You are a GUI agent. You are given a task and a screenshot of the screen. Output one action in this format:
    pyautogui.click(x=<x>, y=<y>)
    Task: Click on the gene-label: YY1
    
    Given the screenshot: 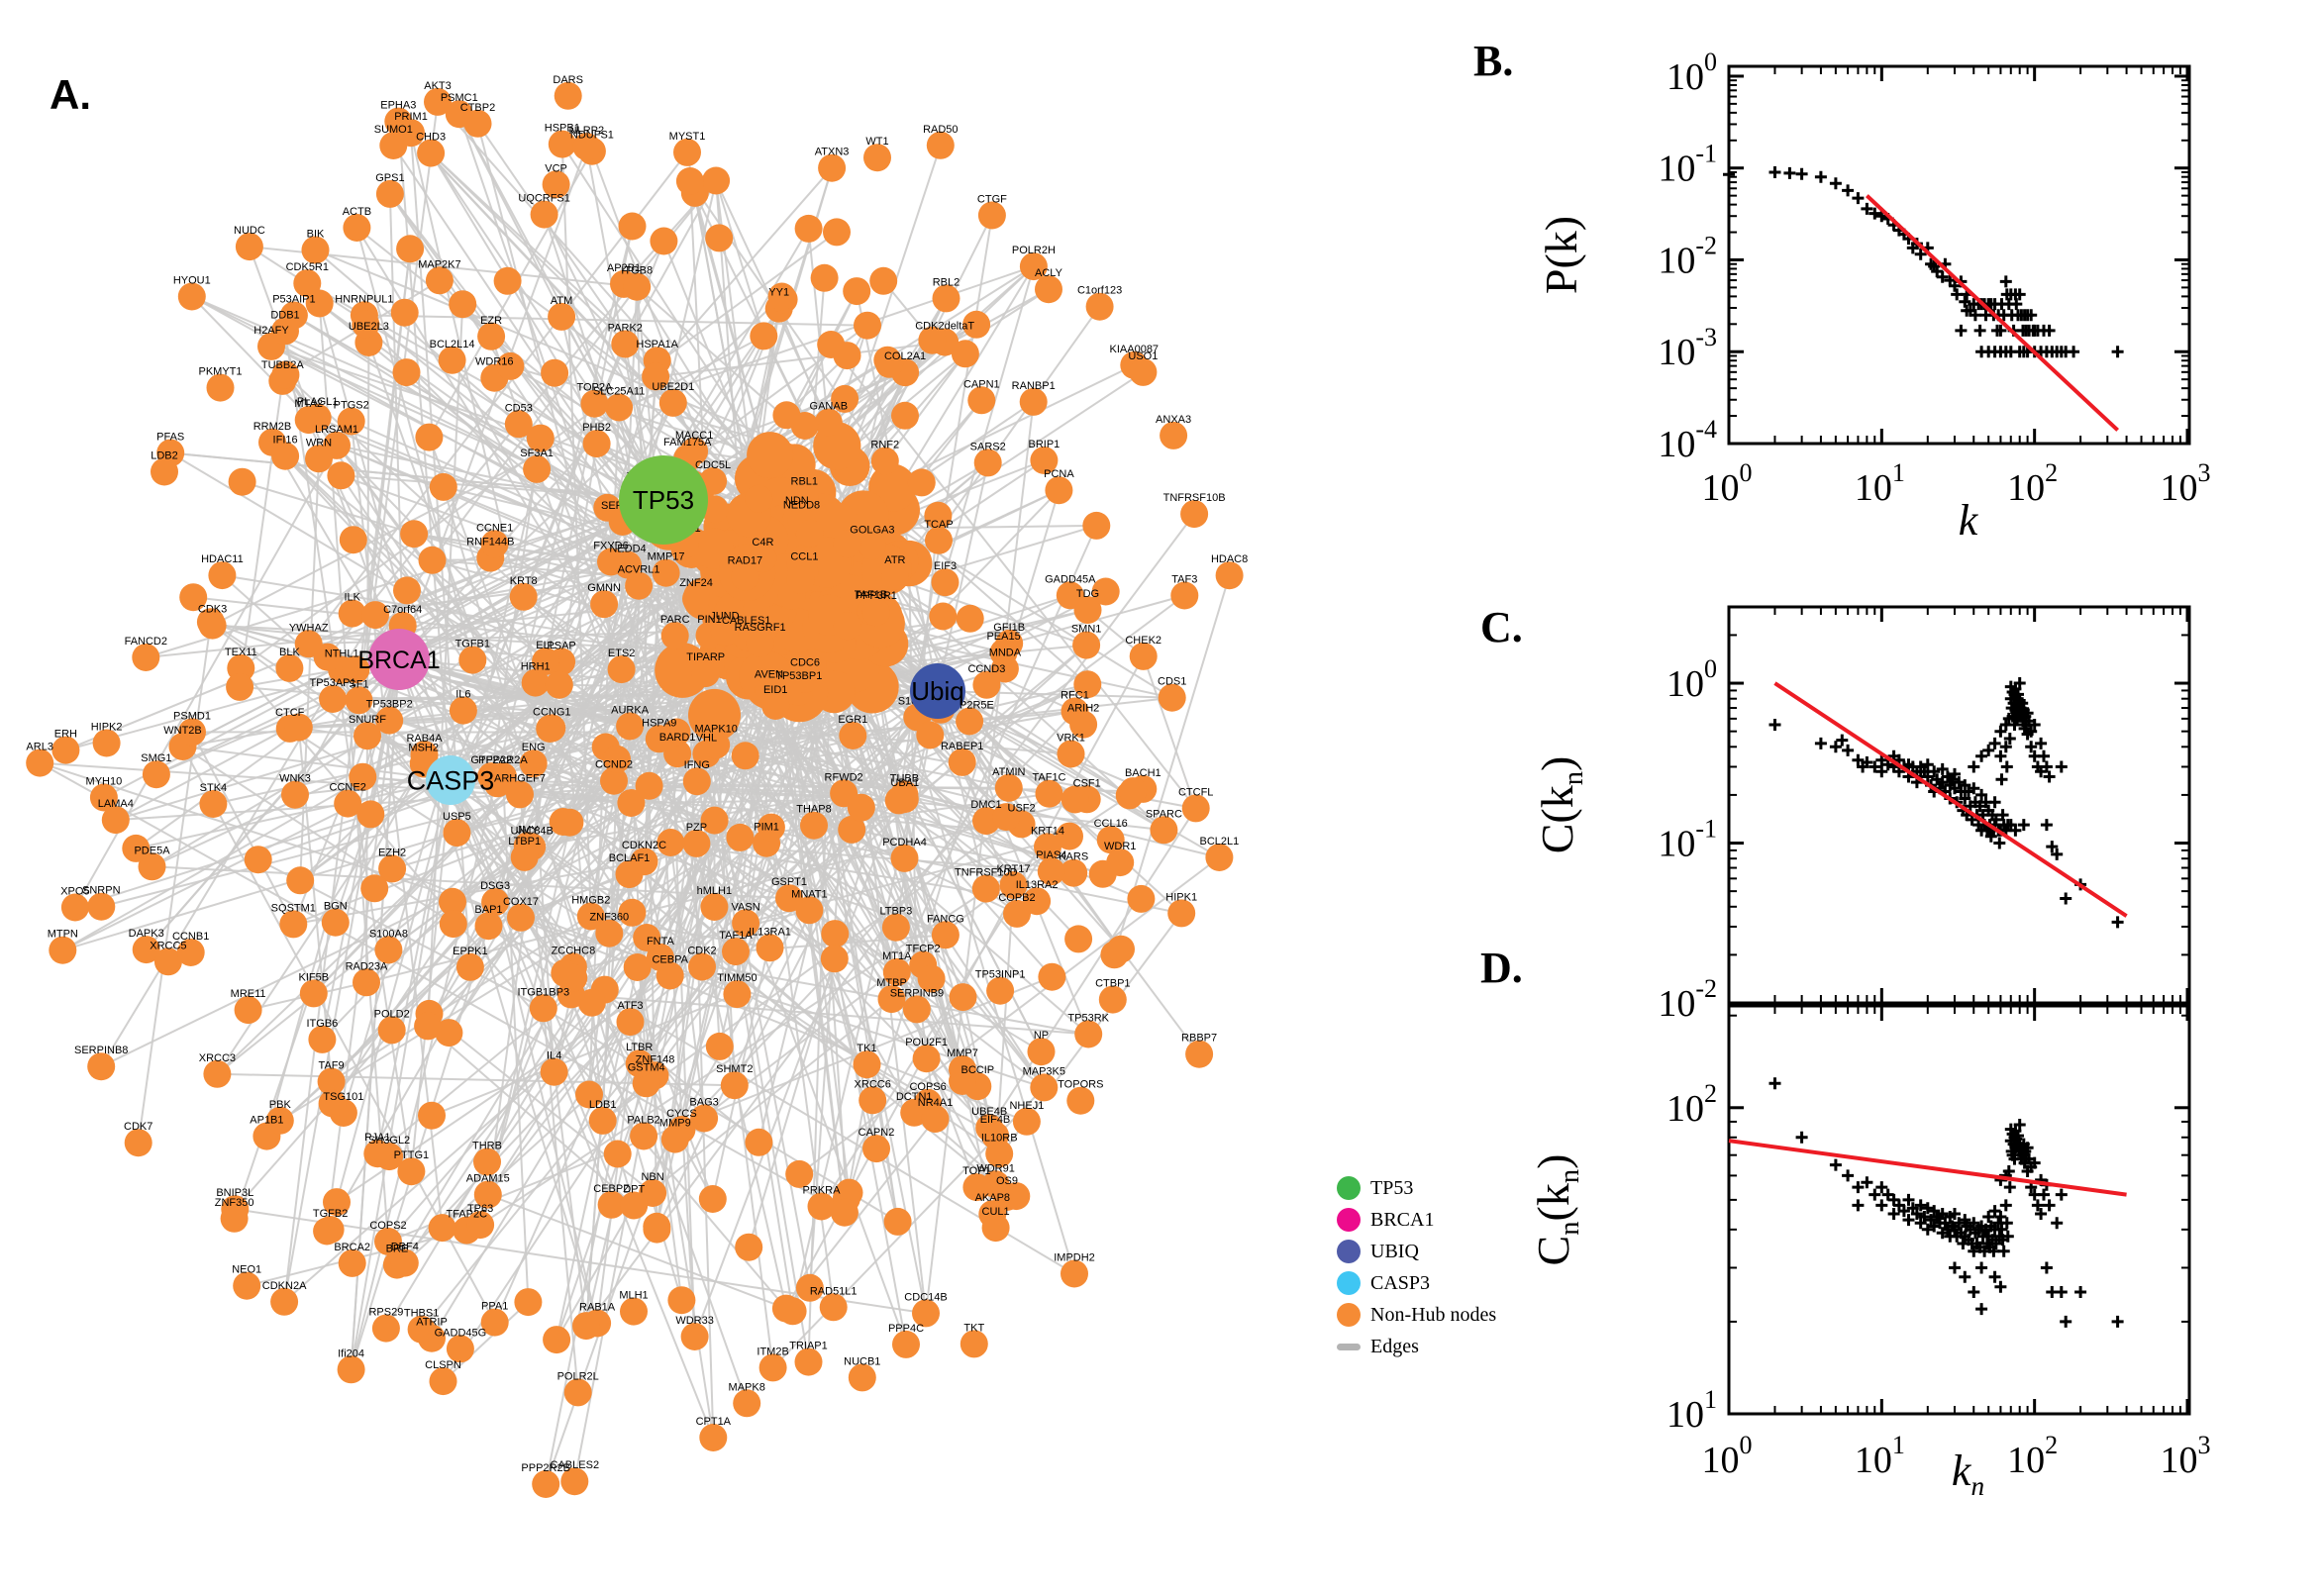 What is the action you would take?
    pyautogui.click(x=778, y=293)
    